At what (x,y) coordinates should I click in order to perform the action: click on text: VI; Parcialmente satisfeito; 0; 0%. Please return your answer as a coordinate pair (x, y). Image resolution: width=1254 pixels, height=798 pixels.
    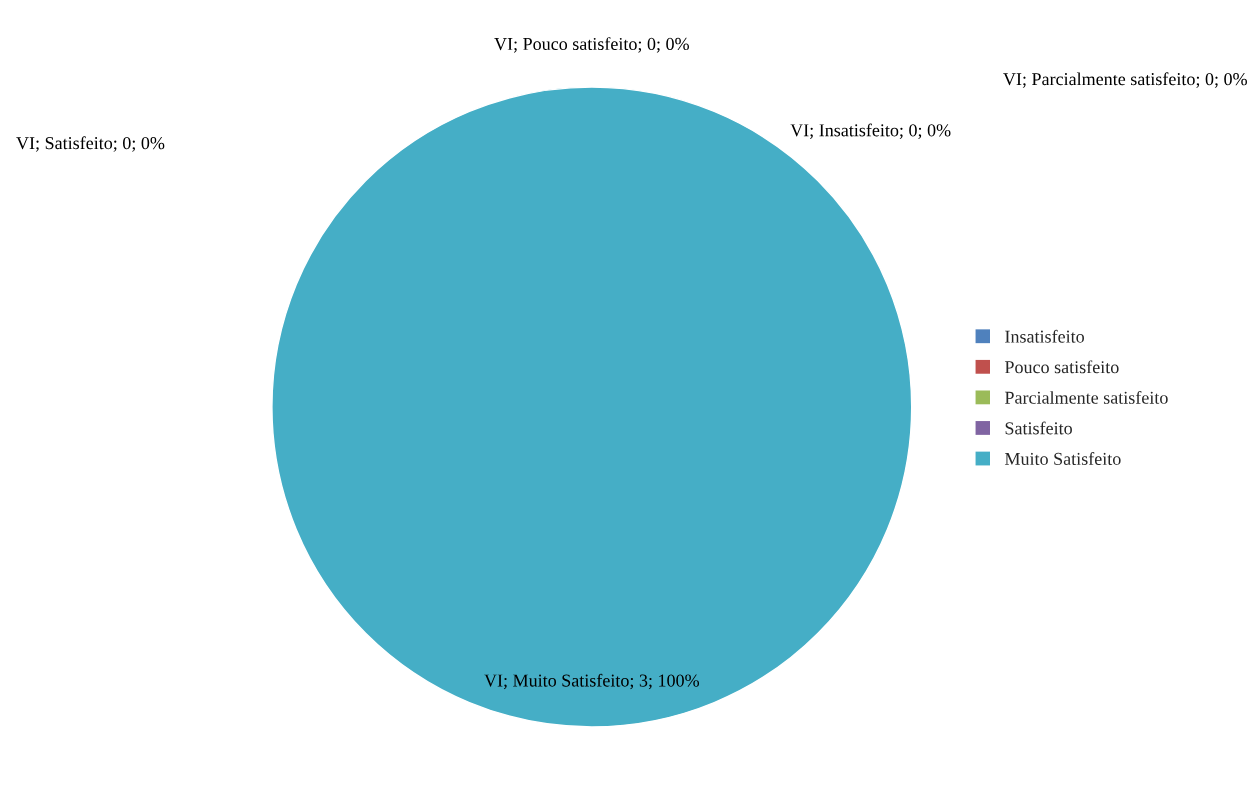
    Looking at the image, I should click on (1125, 80).